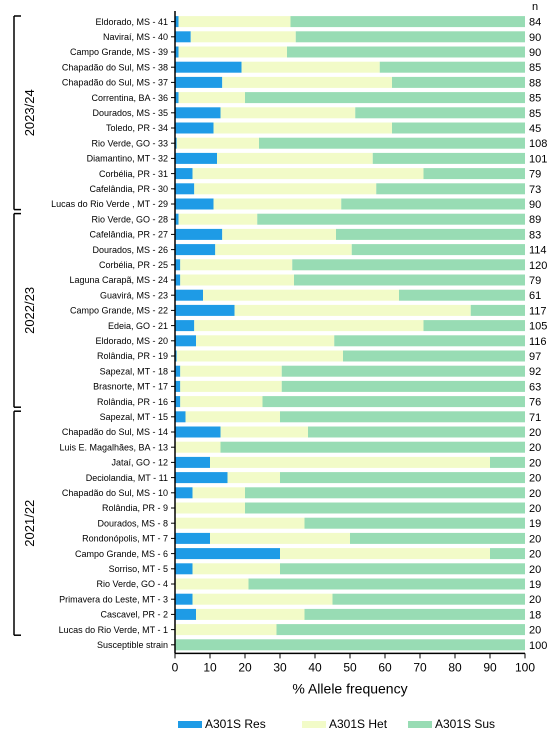 The height and width of the screenshot is (744, 550). What do you see at coordinates (538, 311) in the screenshot?
I see `n-value: 117` at bounding box center [538, 311].